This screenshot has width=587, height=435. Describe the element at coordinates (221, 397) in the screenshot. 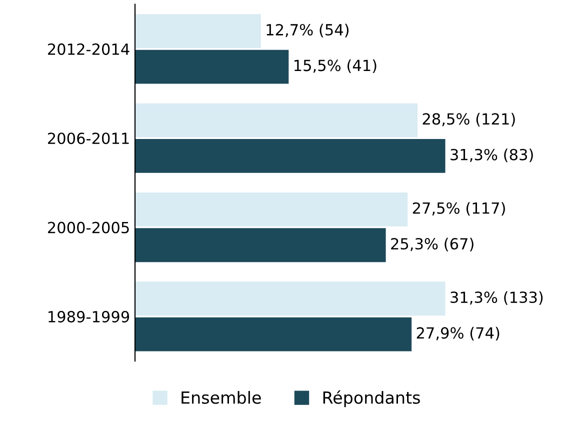

I see `legend-label: Ensemble` at that location.